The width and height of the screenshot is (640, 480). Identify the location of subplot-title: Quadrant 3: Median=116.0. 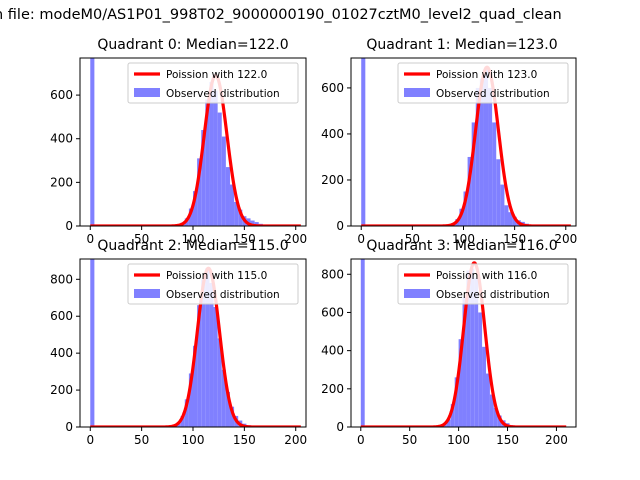
(461, 246).